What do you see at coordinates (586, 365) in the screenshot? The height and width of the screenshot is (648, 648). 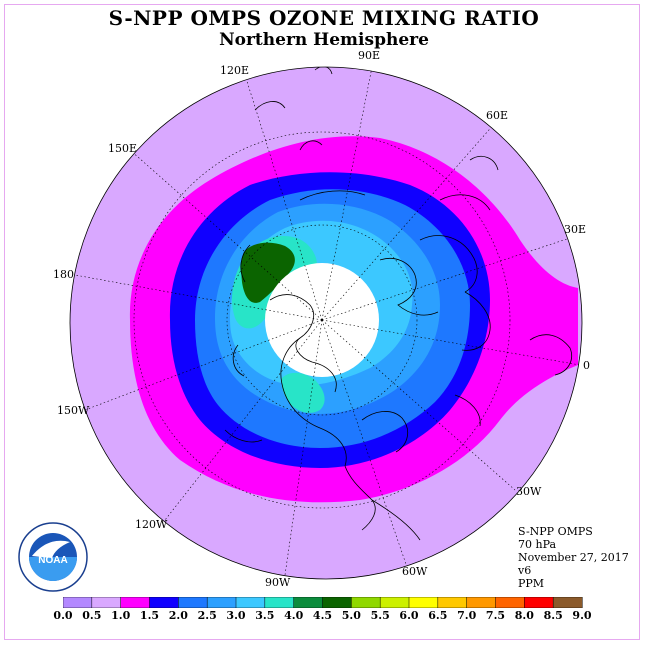 I see `lon-label-0: 0` at bounding box center [586, 365].